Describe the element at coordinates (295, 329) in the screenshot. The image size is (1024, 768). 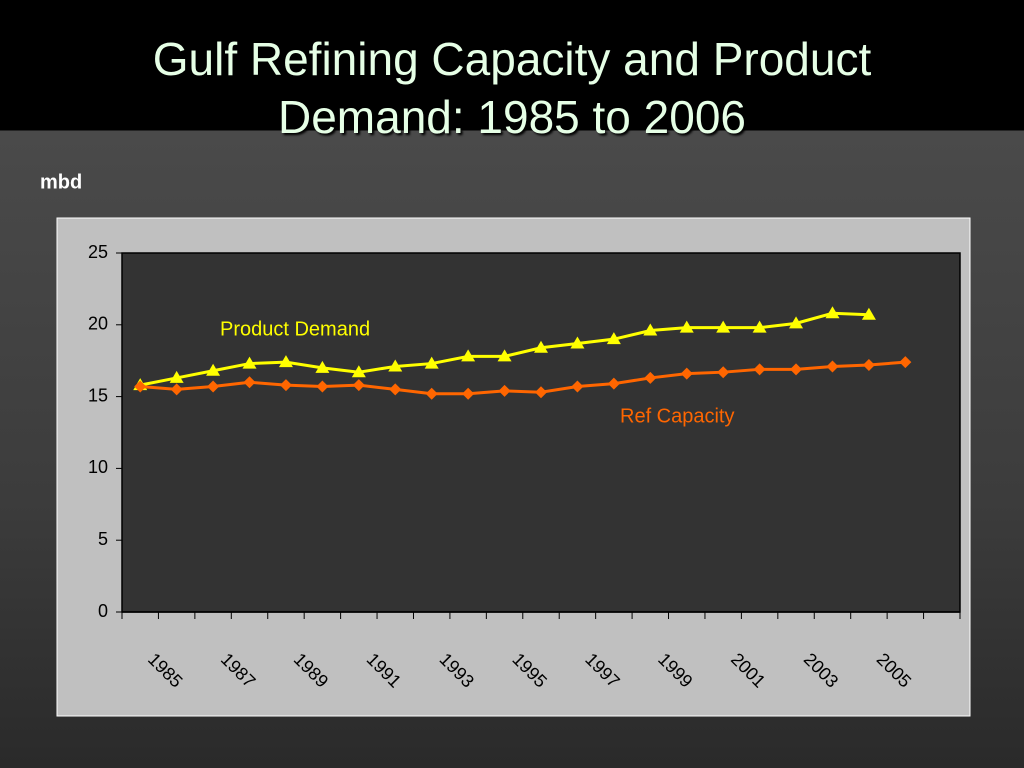
I see `series-label: Product Demand` at that location.